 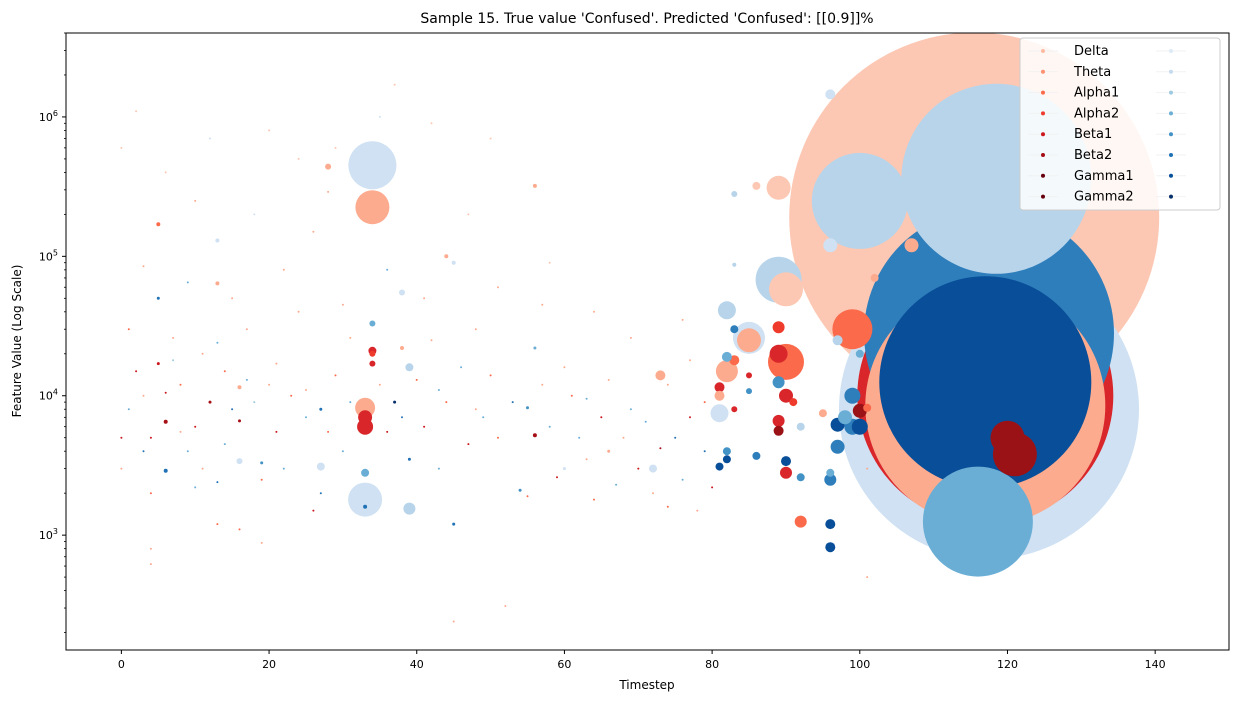 I want to click on y-axis-label: Feature Value (Log Scale), so click(x=17, y=341).